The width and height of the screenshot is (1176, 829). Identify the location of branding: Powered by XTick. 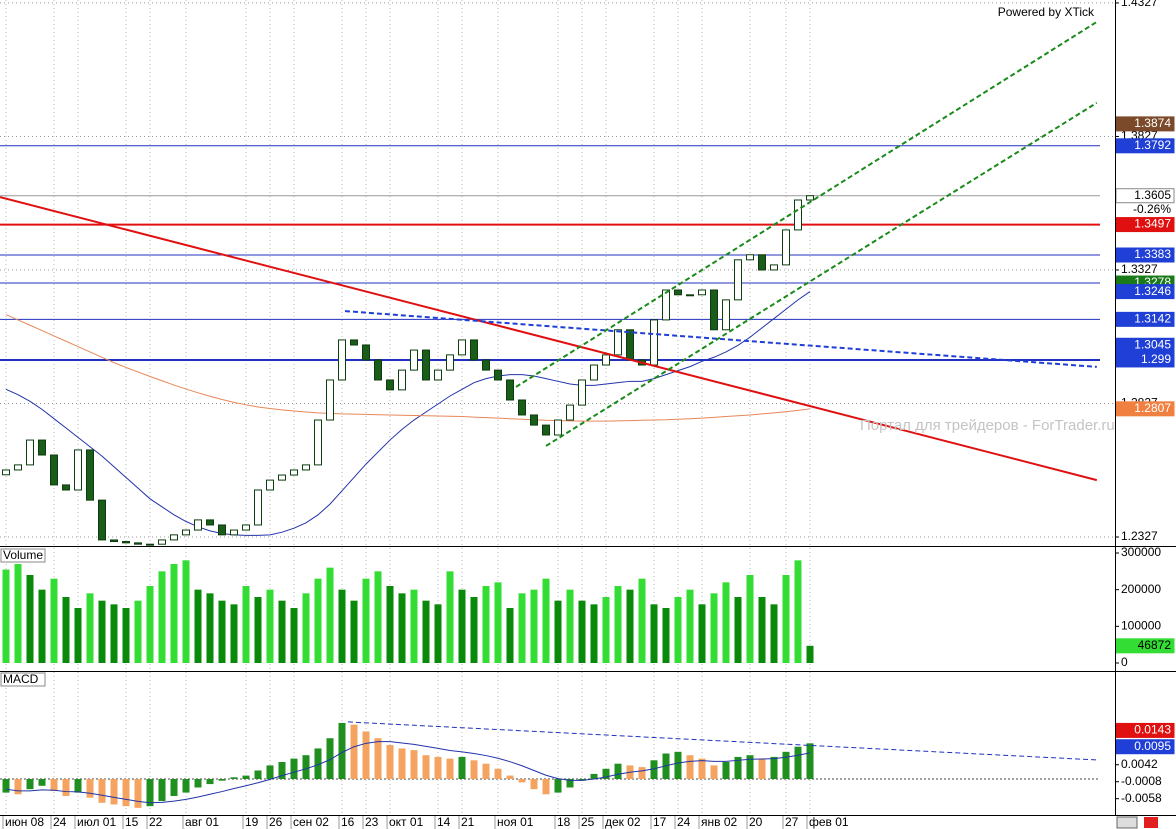
(1046, 12).